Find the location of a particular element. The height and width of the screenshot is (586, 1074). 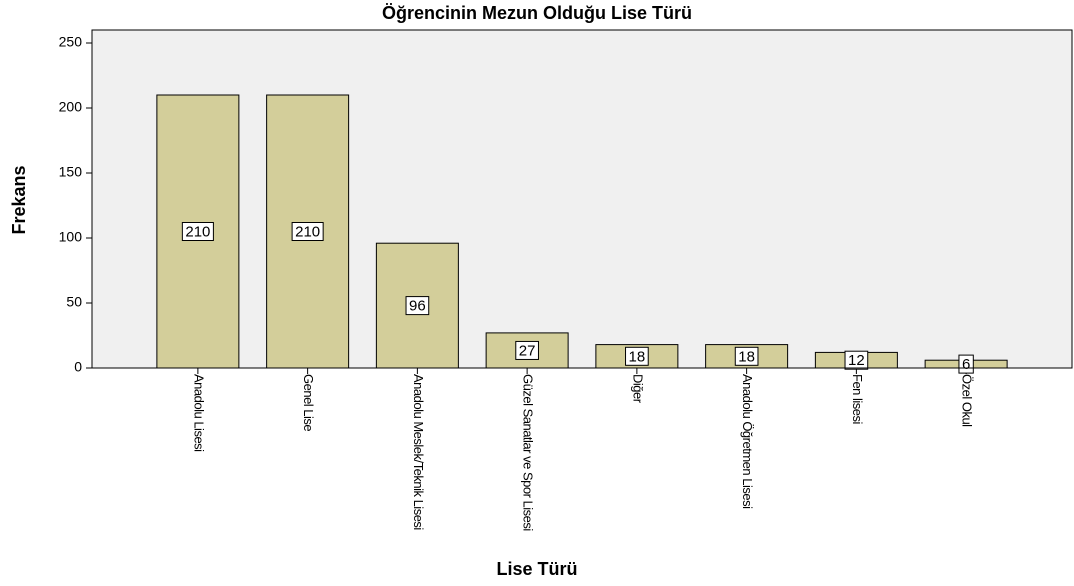

y-tick-label: 100 is located at coordinates (71, 237).